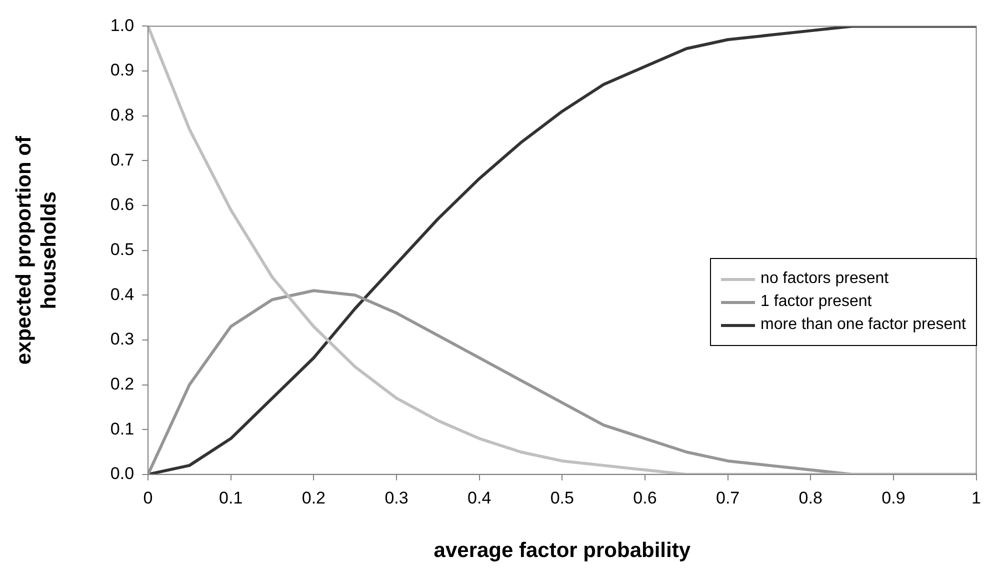 This screenshot has height=576, width=997. I want to click on y-tick-label: 1.0, so click(122, 25).